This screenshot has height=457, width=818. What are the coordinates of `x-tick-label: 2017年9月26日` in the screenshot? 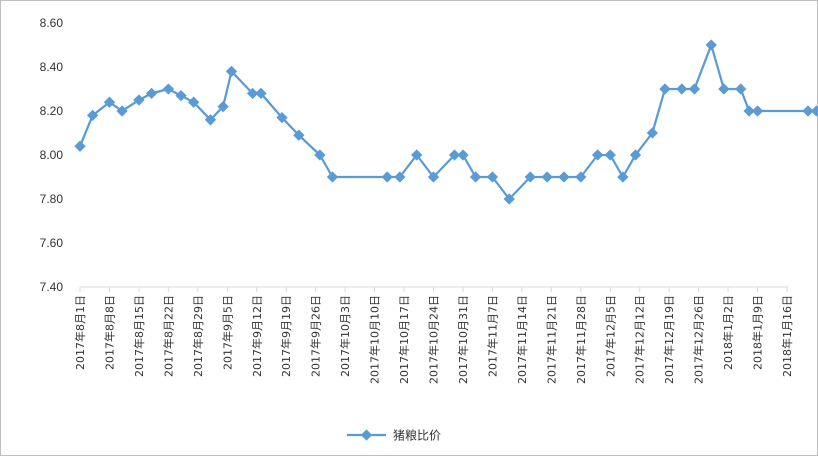 It's located at (316, 336).